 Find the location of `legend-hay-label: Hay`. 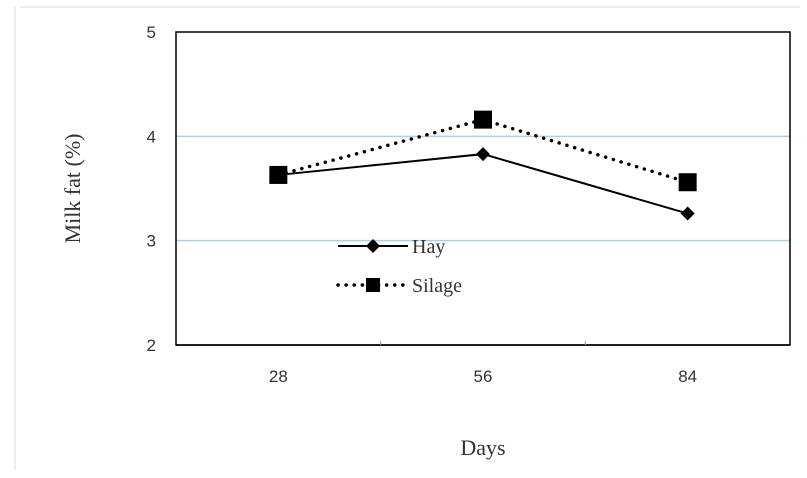

legend-hay-label: Hay is located at coordinates (428, 247).